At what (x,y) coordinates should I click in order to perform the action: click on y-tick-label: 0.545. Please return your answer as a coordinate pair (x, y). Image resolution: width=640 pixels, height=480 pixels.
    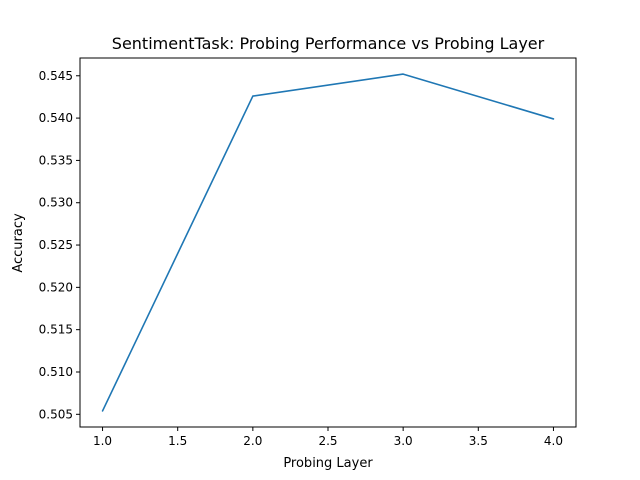
    Looking at the image, I should click on (56, 76).